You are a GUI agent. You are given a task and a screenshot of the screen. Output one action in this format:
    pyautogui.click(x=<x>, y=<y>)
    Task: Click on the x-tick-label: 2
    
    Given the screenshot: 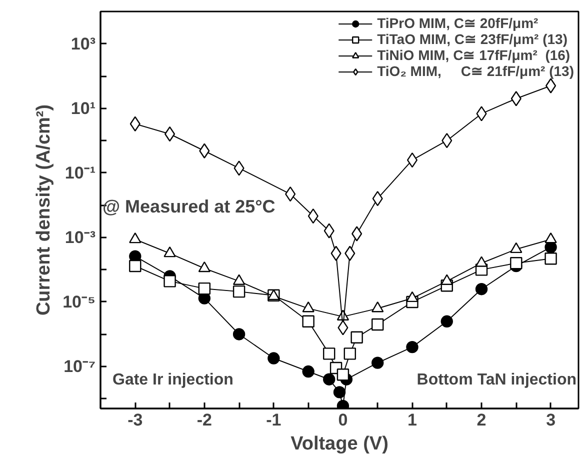 What is the action you would take?
    pyautogui.click(x=481, y=420)
    